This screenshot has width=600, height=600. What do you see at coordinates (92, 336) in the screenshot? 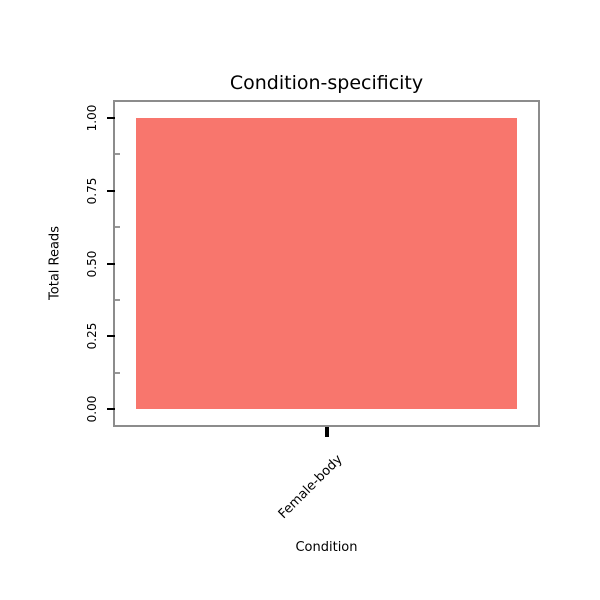
I see `y-tick-label: 0.25` at bounding box center [92, 336].